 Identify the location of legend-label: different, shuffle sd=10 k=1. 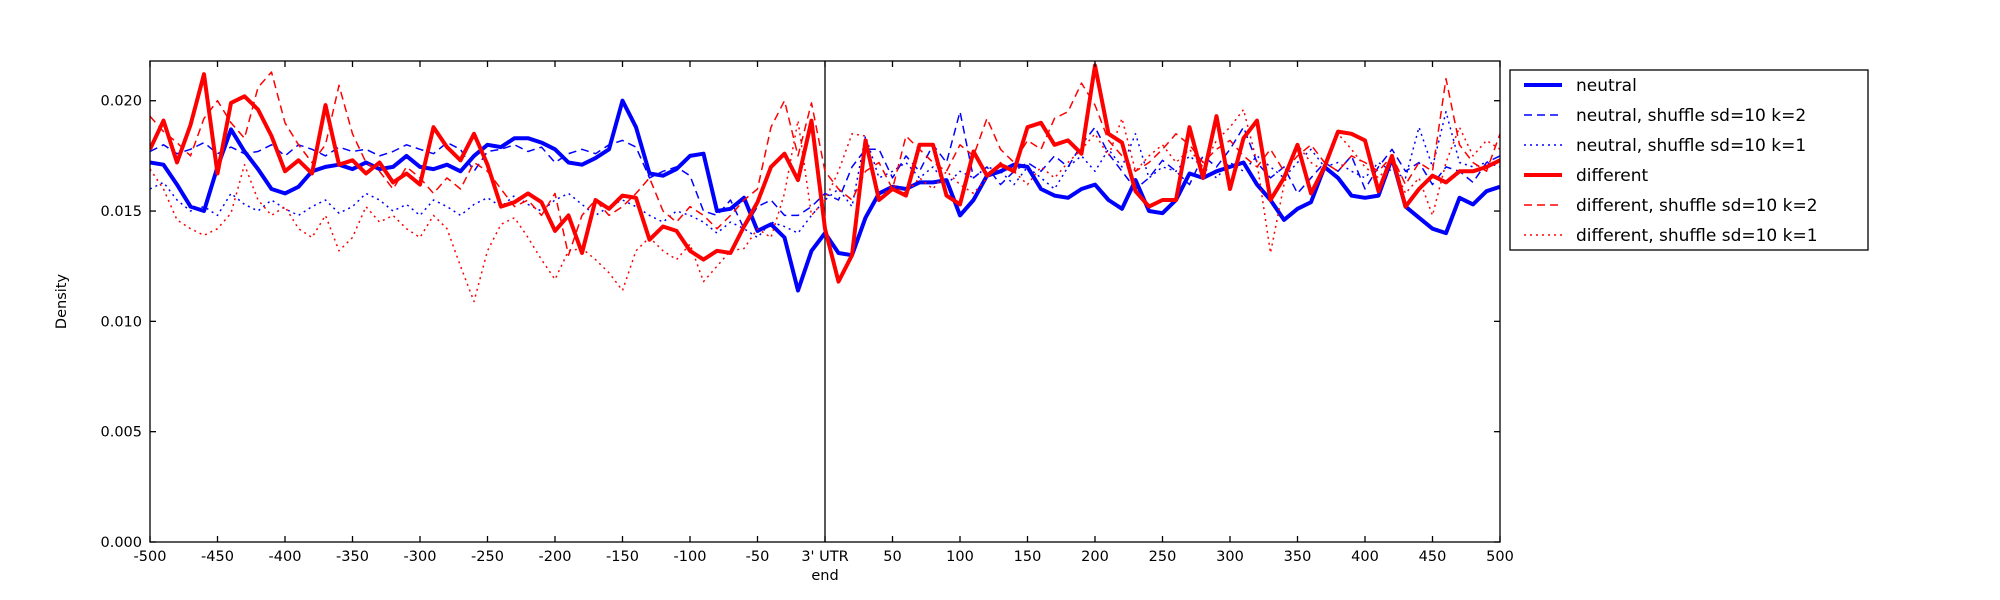
(1697, 236).